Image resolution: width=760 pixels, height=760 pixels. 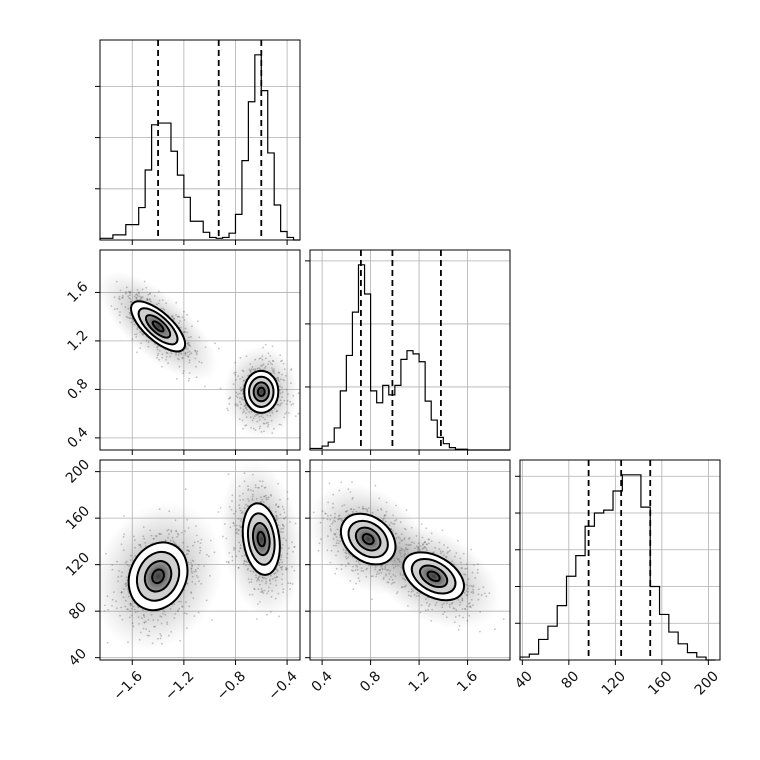 What do you see at coordinates (617, 567) in the screenshot?
I see `histogram-series` at bounding box center [617, 567].